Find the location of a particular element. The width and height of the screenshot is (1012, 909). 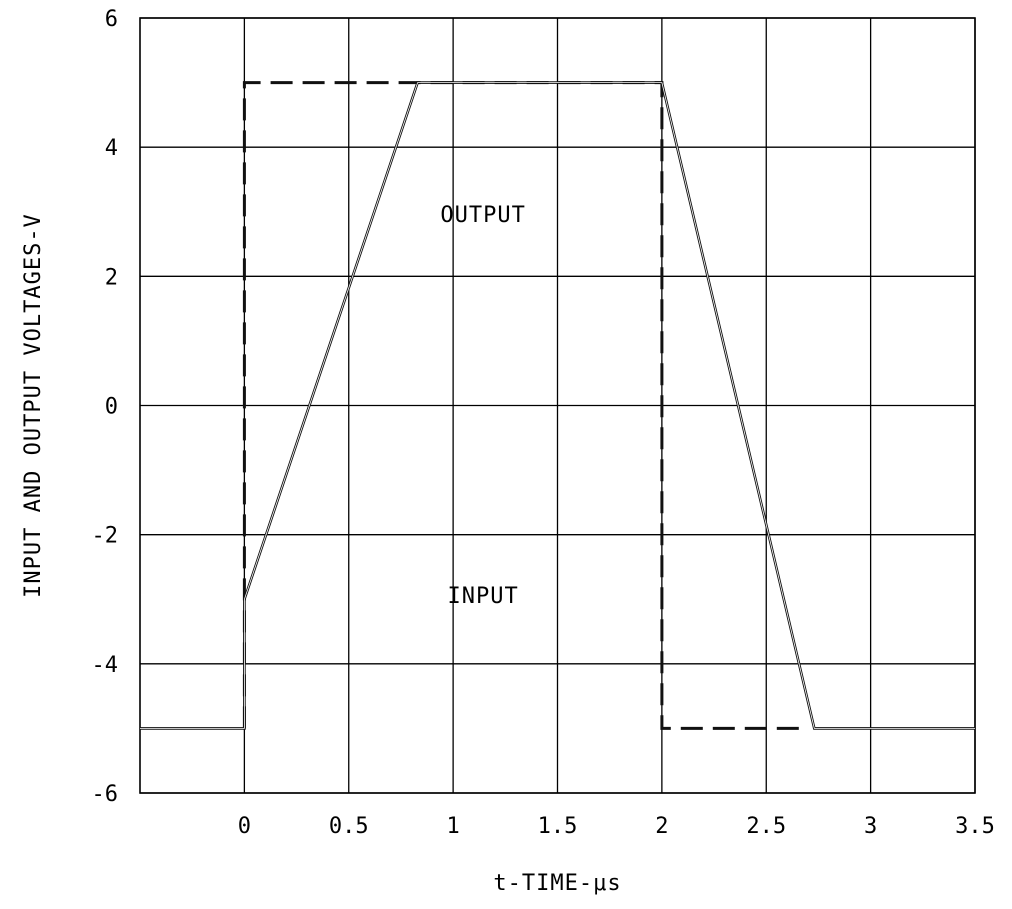

y-tick-labels: -6 -4 -2 0 2 4 6 is located at coordinates (105, 407).